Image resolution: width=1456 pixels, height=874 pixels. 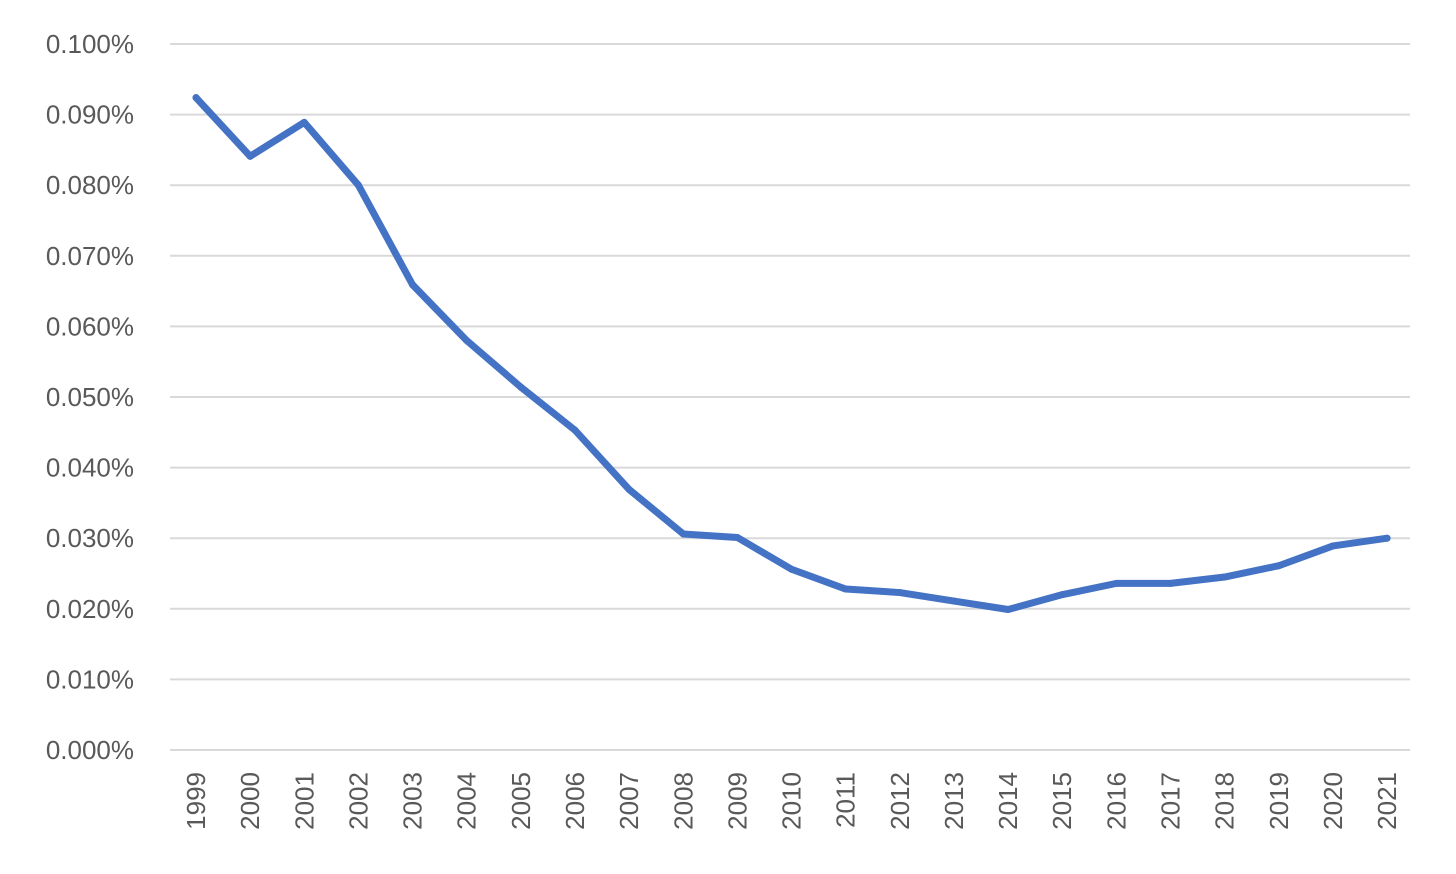 What do you see at coordinates (90, 538) in the screenshot?
I see `y-tick-label: 0.030%` at bounding box center [90, 538].